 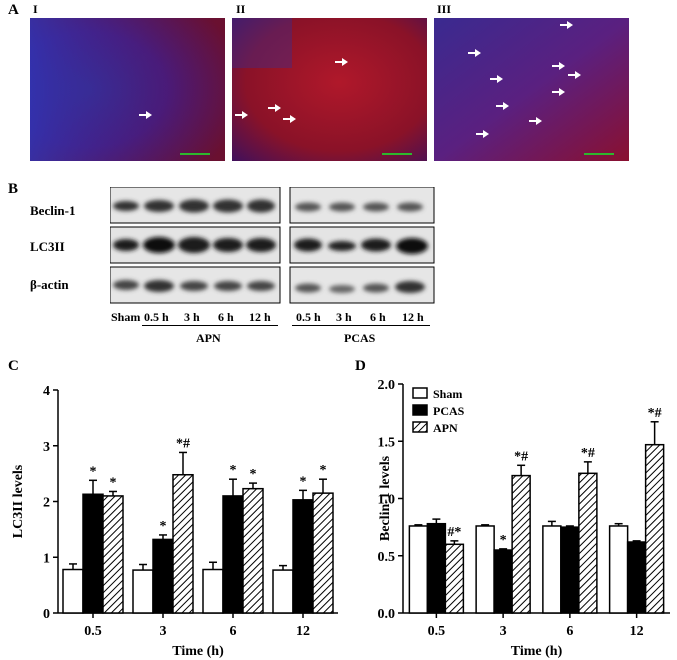 I want to click on panel-d-letter: D, so click(x=360, y=366).